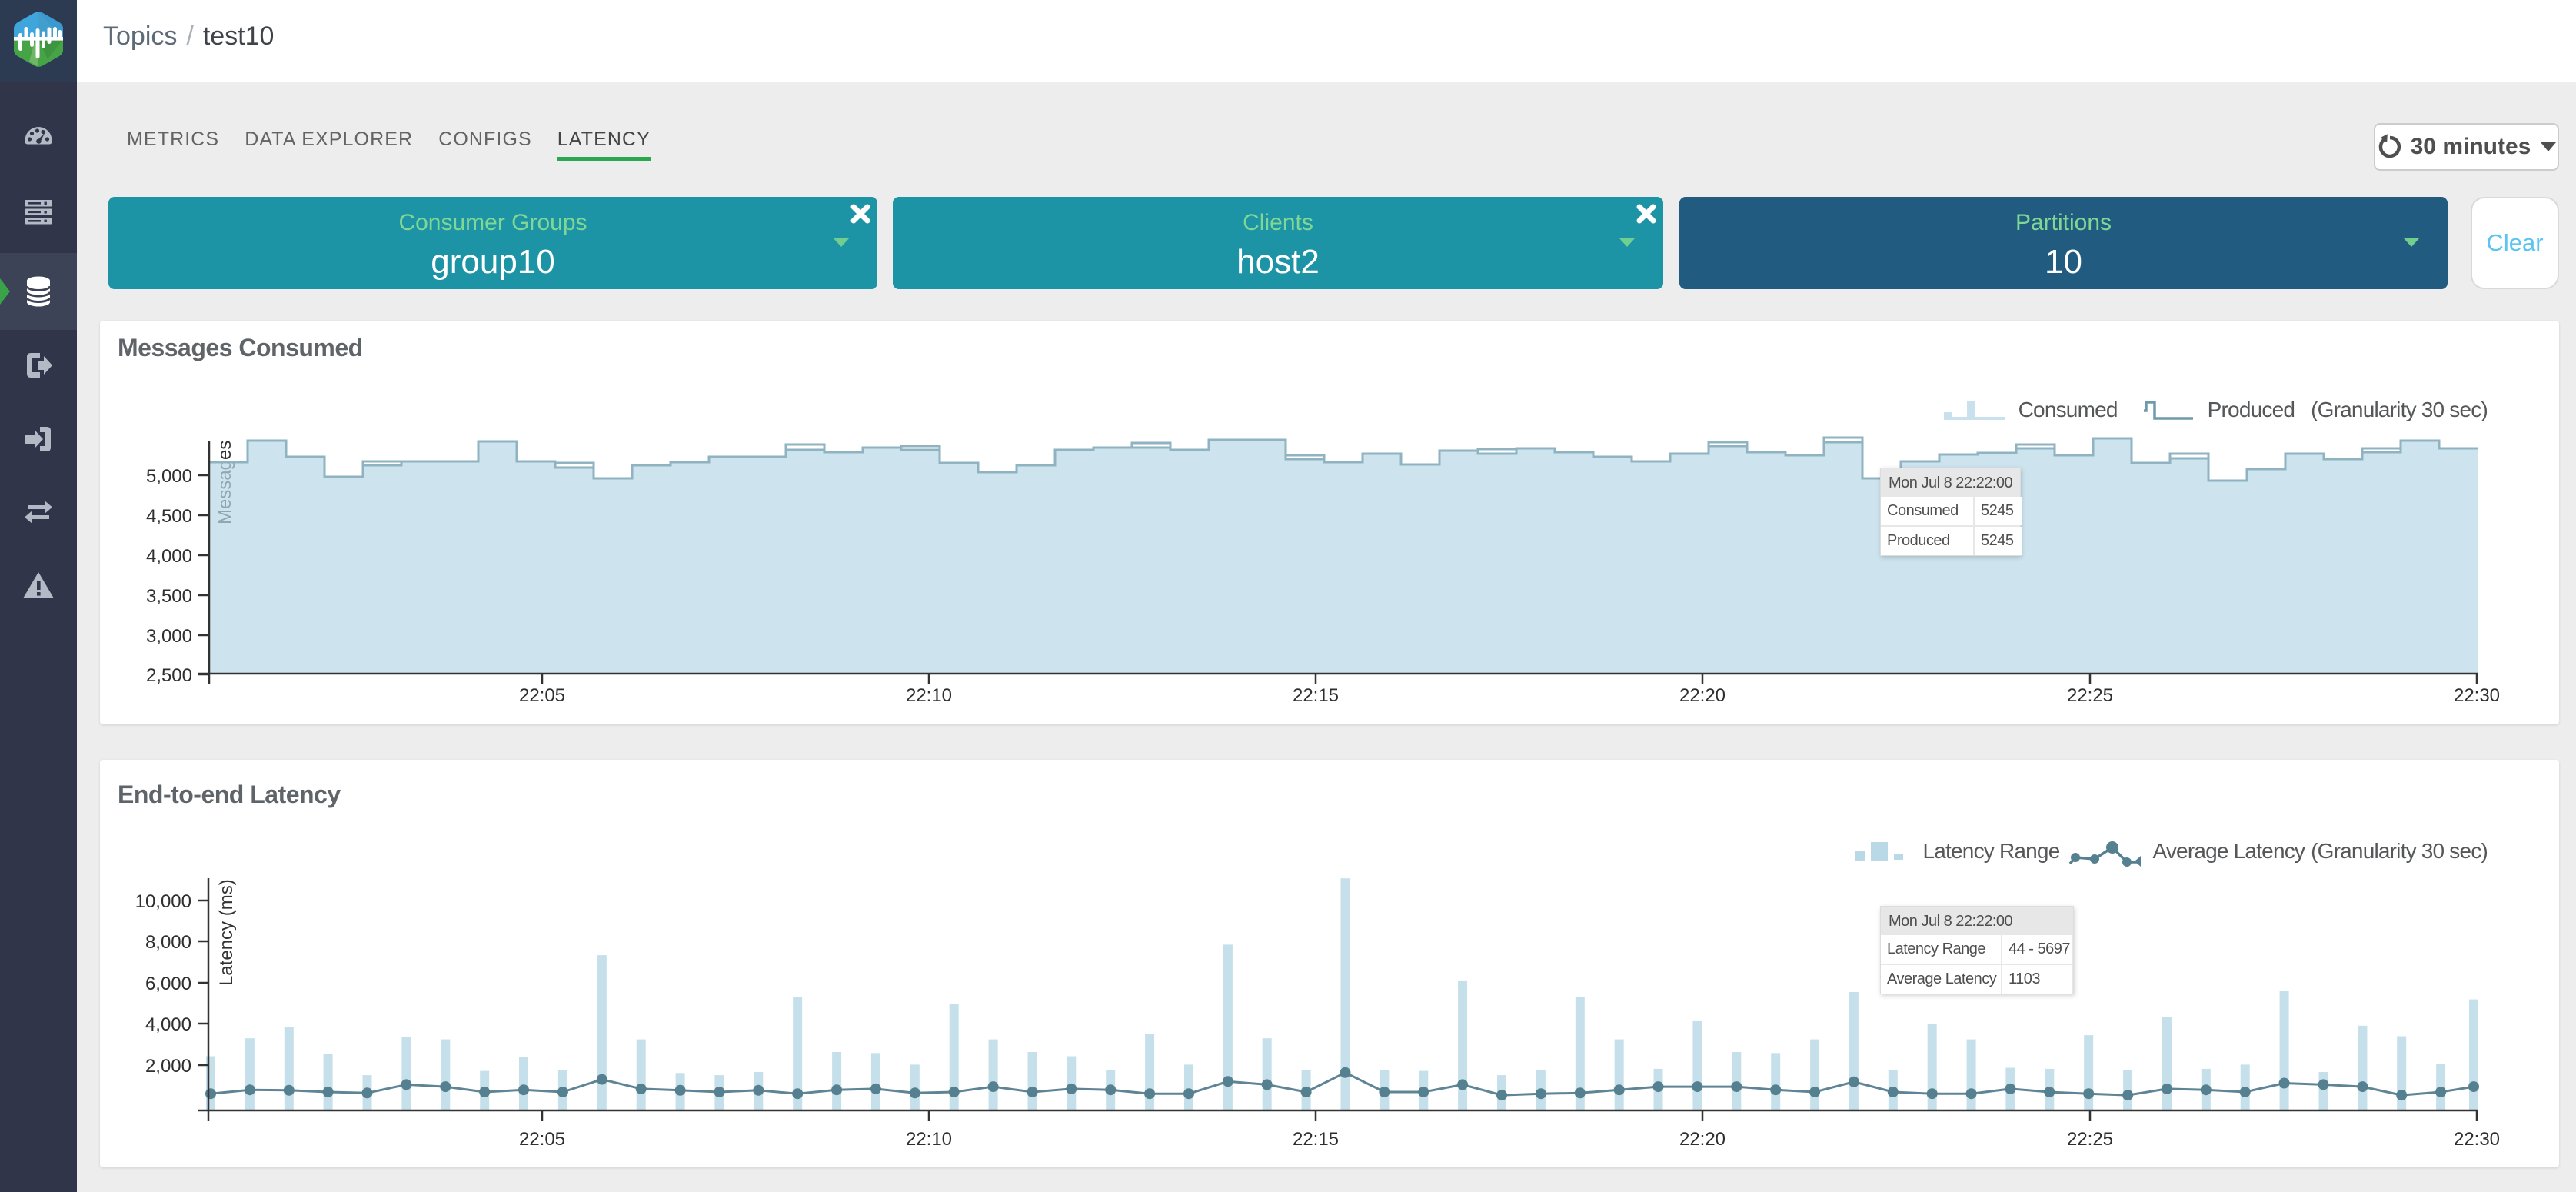 This screenshot has width=2576, height=1192. What do you see at coordinates (226, 933) in the screenshot?
I see `svg-text: Latency (ms)` at bounding box center [226, 933].